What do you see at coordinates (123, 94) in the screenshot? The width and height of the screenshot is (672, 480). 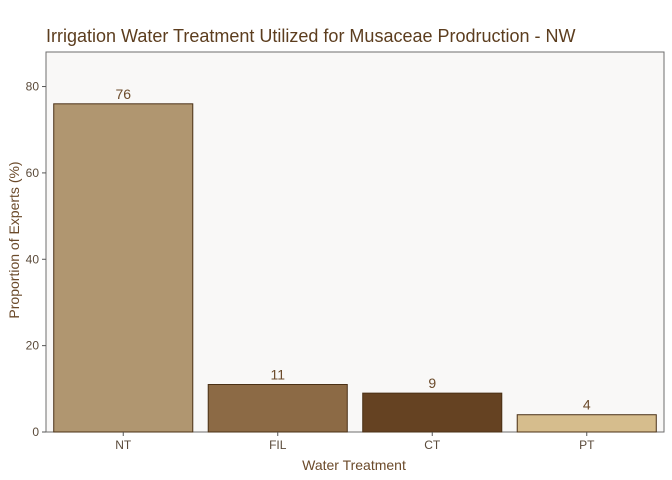 I see `data-label-nt: 76` at bounding box center [123, 94].